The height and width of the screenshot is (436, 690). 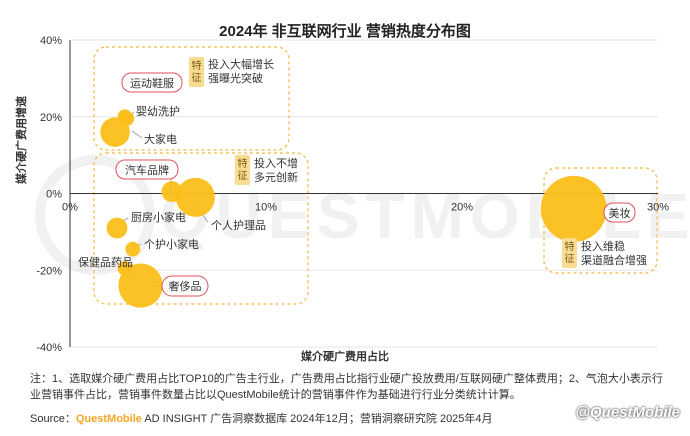 I want to click on y-tick-label: 0%, so click(x=54, y=195).